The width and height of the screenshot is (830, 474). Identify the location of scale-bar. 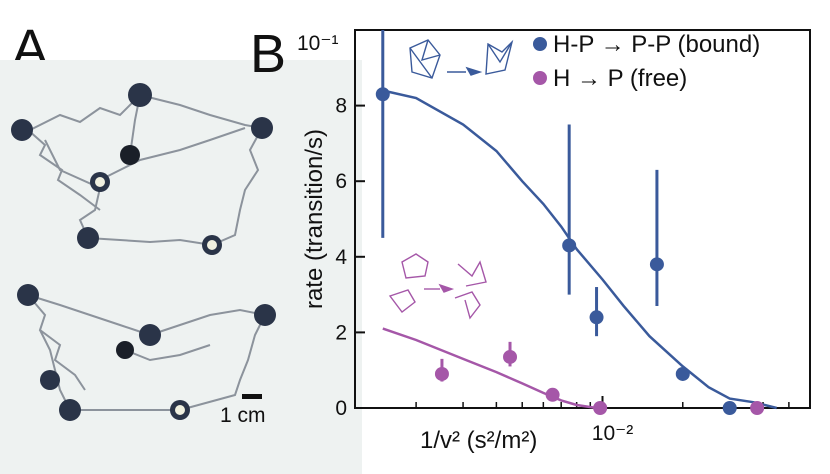
(252, 396).